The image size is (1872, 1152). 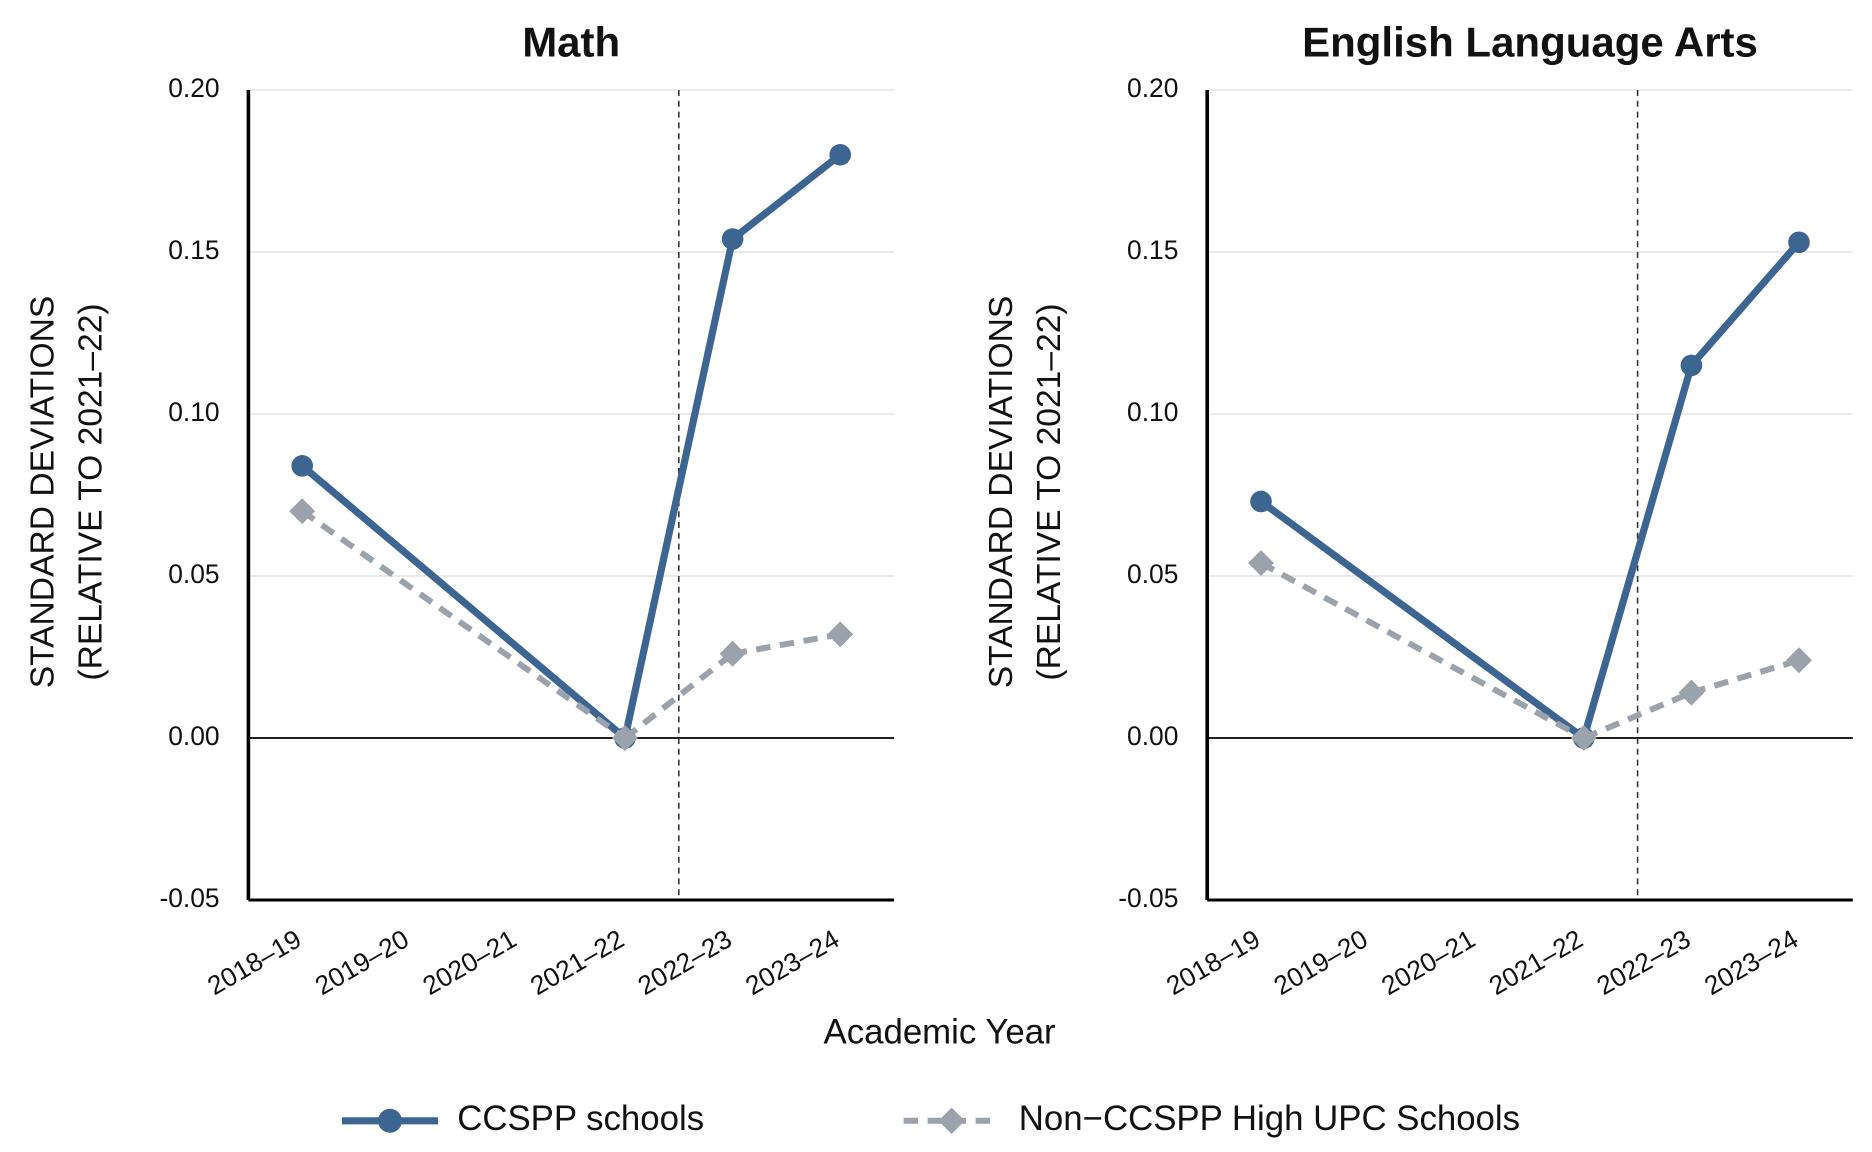 I want to click on chart-title: Math, so click(x=571, y=42).